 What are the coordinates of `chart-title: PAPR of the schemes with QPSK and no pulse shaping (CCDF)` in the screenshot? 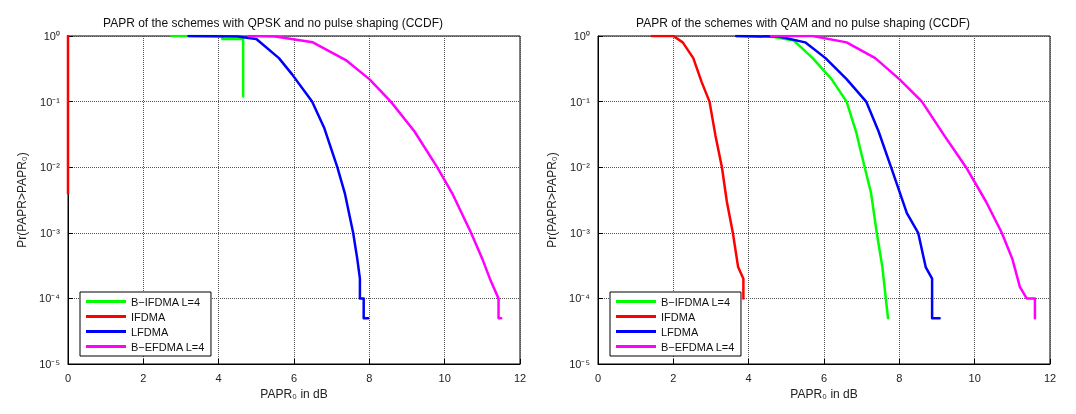 It's located at (273, 23).